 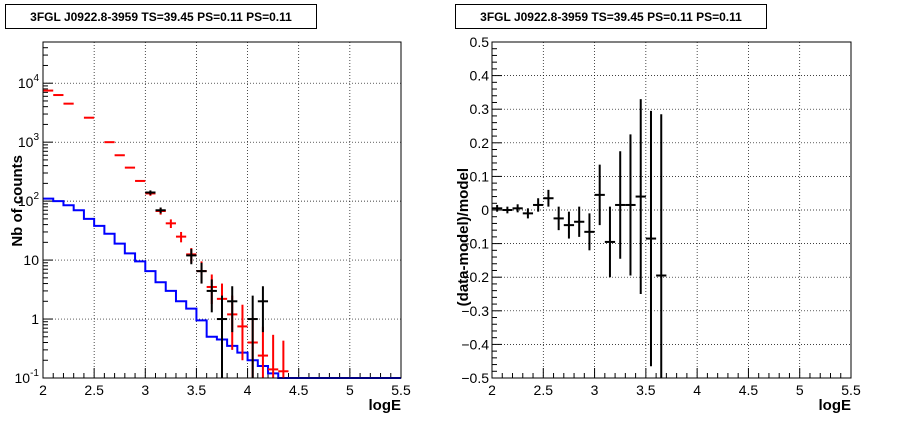 What do you see at coordinates (34, 373) in the screenshot?
I see `y-tick-exponent: -1` at bounding box center [34, 373].